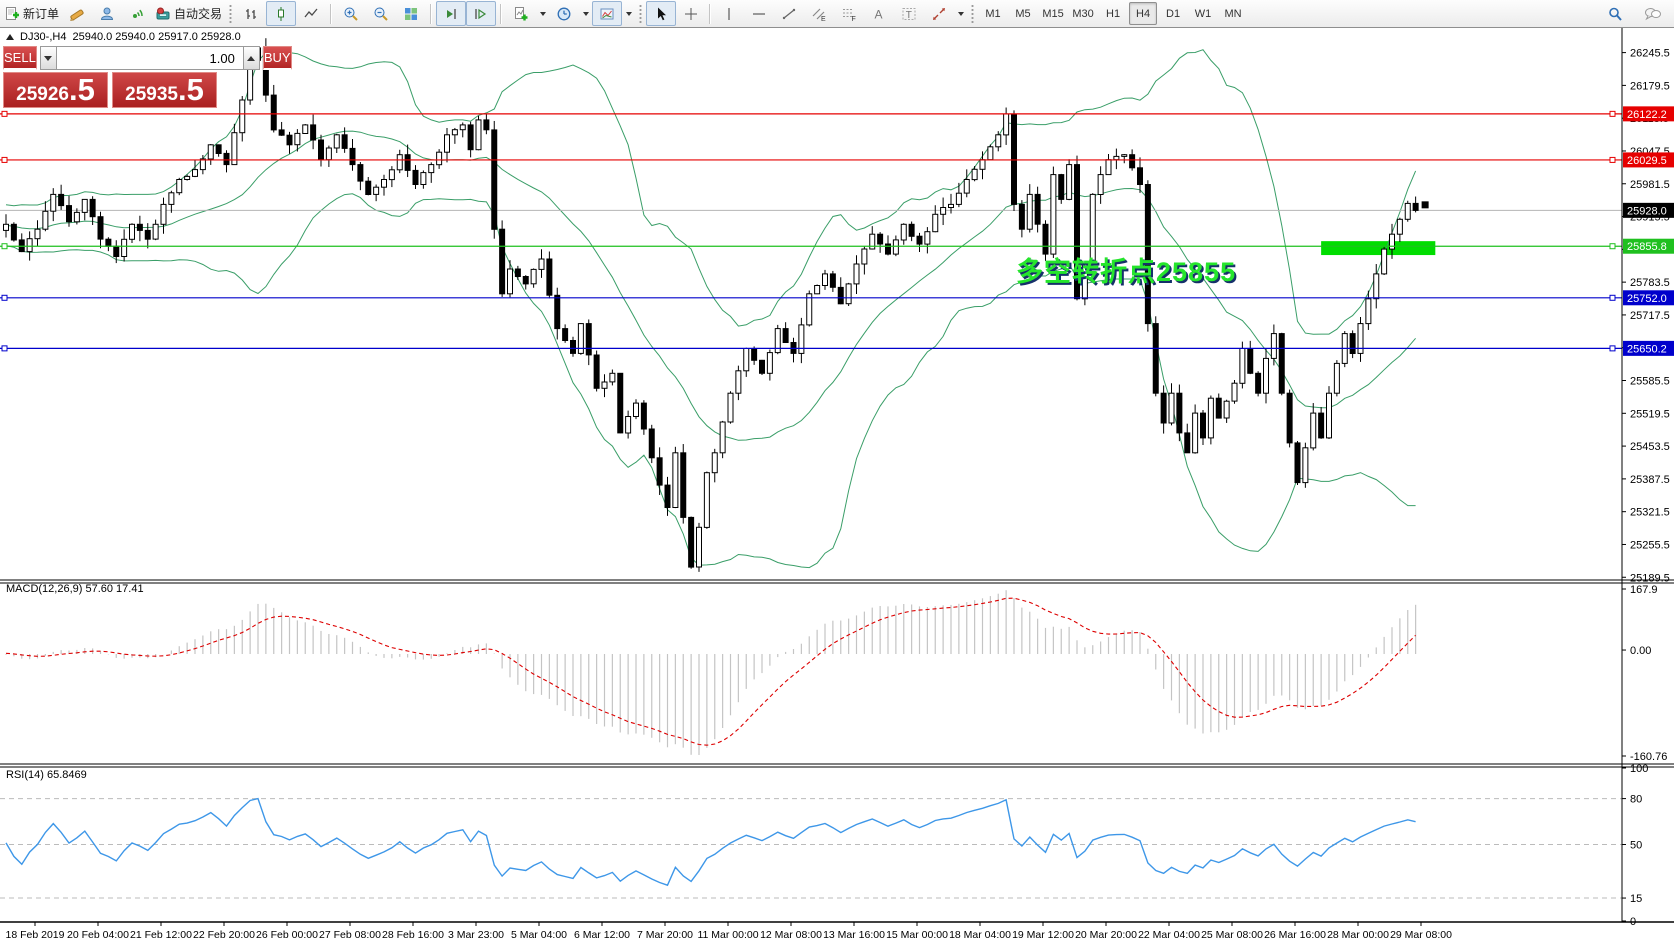  I want to click on cursor-button, so click(661, 13).